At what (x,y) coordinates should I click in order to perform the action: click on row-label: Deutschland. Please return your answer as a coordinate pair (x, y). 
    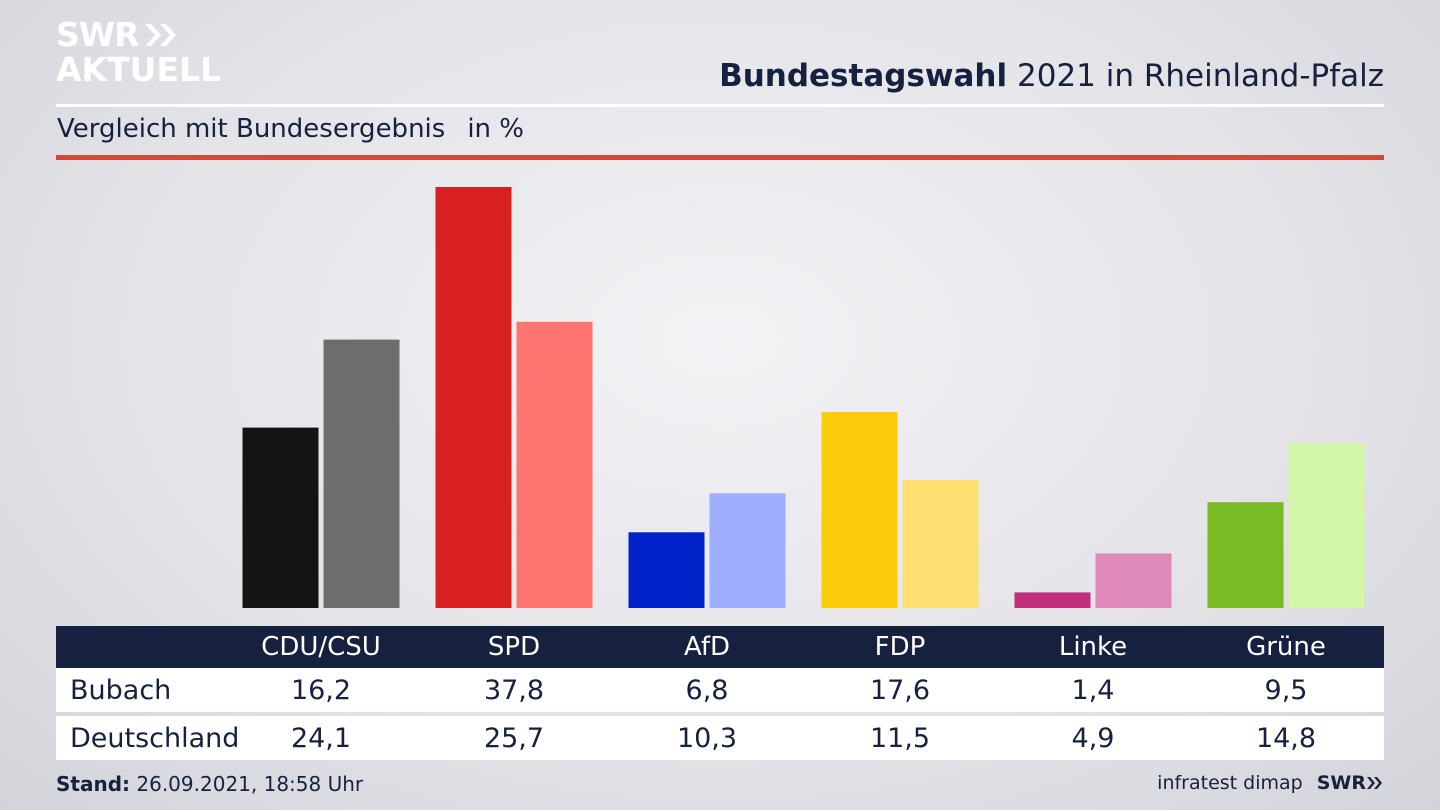
    Looking at the image, I should click on (155, 738).